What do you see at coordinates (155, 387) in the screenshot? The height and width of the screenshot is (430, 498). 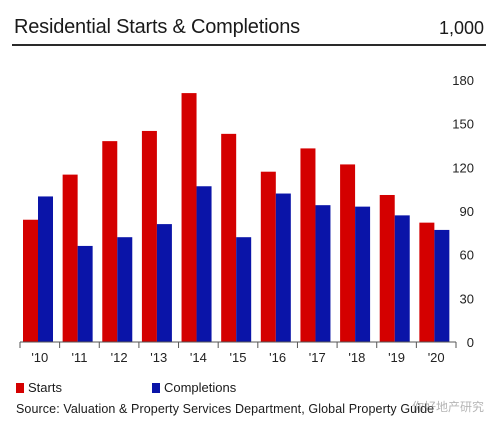 I see `legend-swatch-completions` at bounding box center [155, 387].